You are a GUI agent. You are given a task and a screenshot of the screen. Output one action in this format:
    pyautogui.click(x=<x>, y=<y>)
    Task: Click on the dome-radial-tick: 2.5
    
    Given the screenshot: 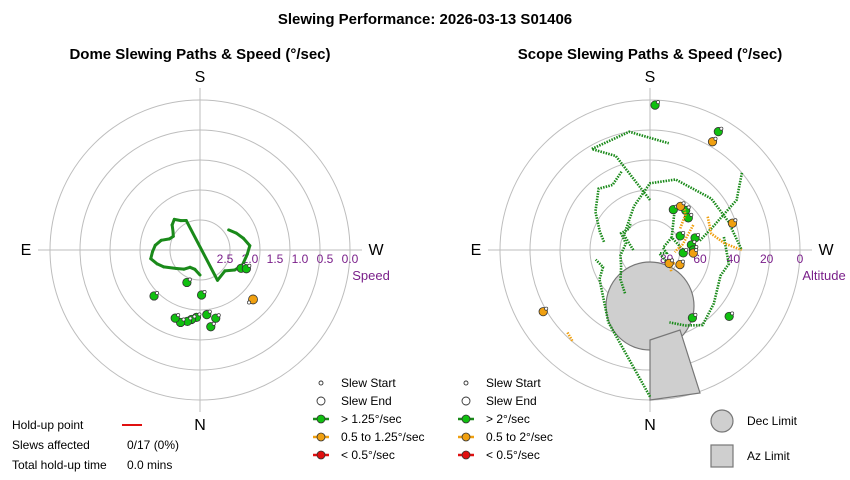 What is the action you would take?
    pyautogui.click(x=225, y=259)
    